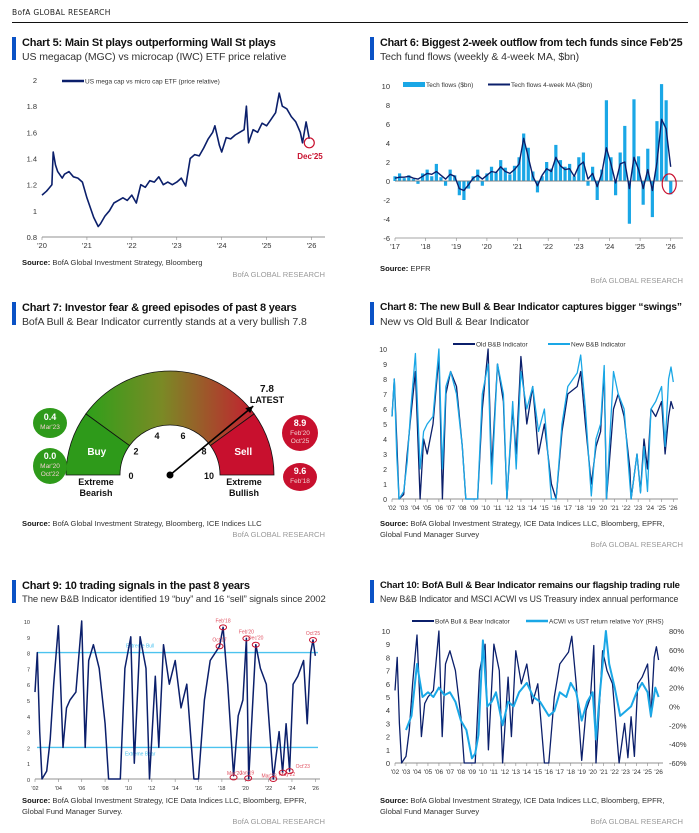 Image resolution: width=699 pixels, height=833 pixels. I want to click on signal-label: Jan'19, so click(247, 773).